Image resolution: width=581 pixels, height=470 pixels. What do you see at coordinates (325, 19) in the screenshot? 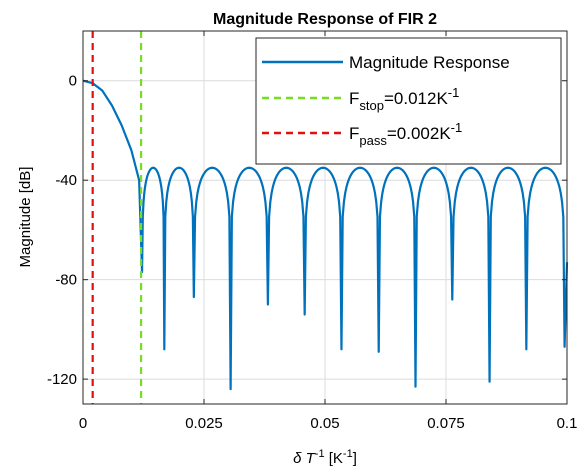
I see `chart-title: Magnitude Response of FIR 2` at bounding box center [325, 19].